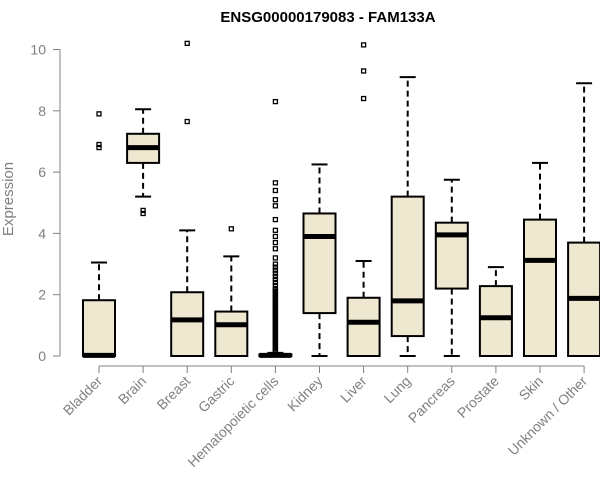  What do you see at coordinates (531, 388) in the screenshot?
I see `x-tick-label: Skin` at bounding box center [531, 388].